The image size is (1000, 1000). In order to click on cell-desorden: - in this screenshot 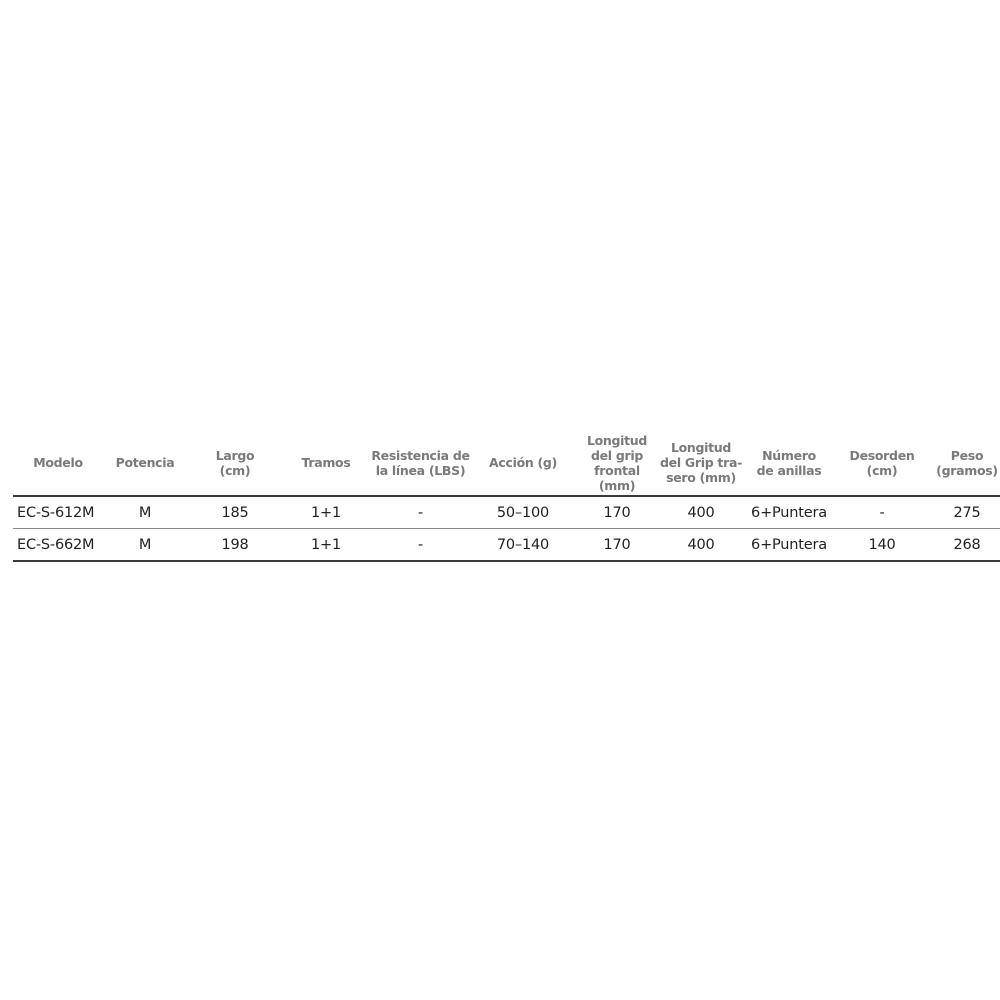, I will do `click(882, 512)`.